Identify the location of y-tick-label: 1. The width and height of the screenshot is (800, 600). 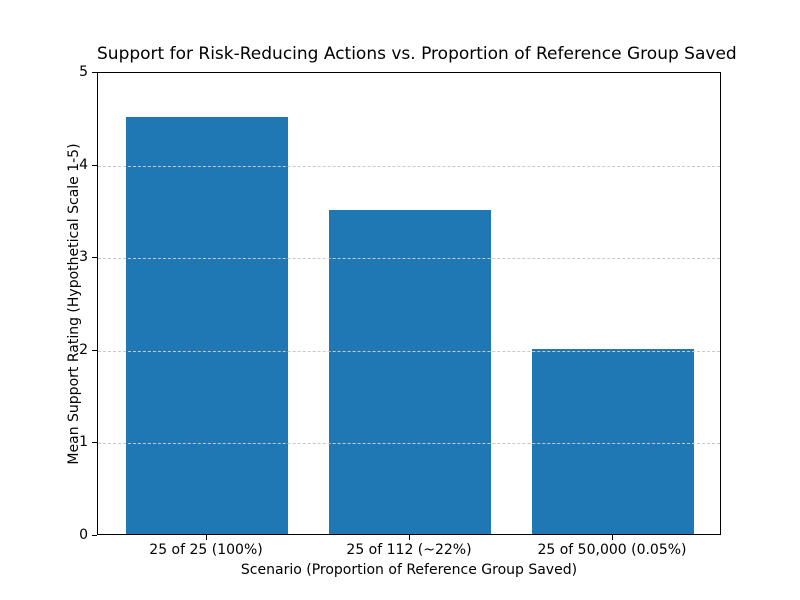
(83, 442).